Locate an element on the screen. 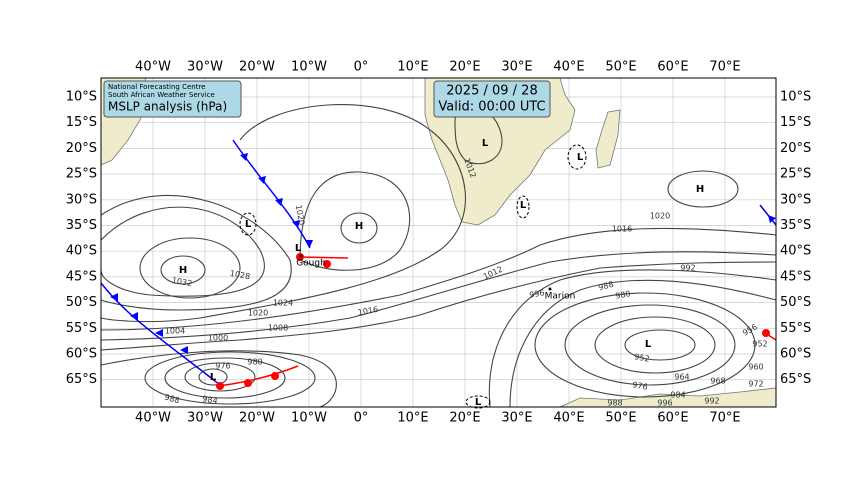 The image size is (853, 480). isobar-label: 1004 is located at coordinates (175, 331).